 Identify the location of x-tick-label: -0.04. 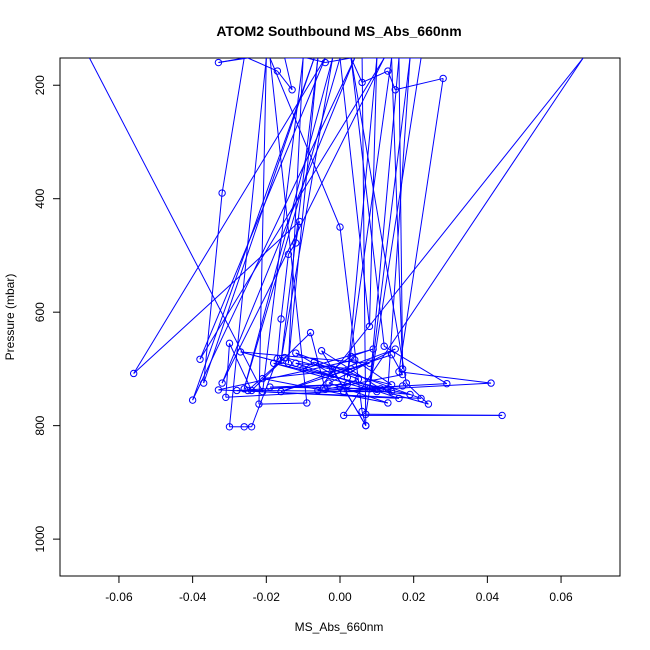
(193, 597).